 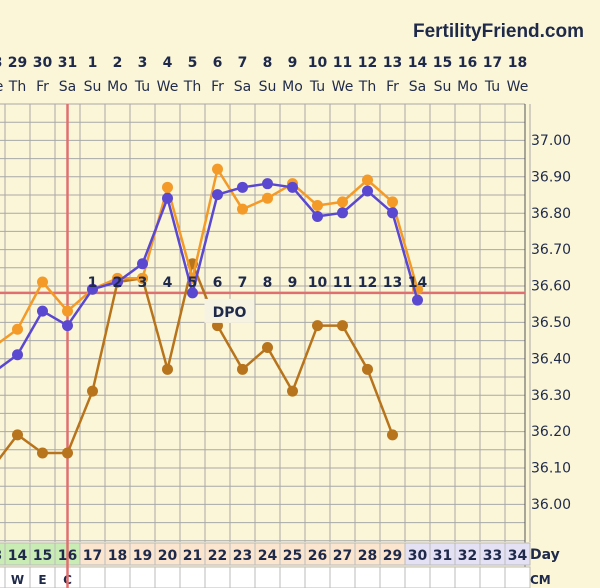 What do you see at coordinates (367, 283) in the screenshot?
I see `dpo-number: 12` at bounding box center [367, 283].